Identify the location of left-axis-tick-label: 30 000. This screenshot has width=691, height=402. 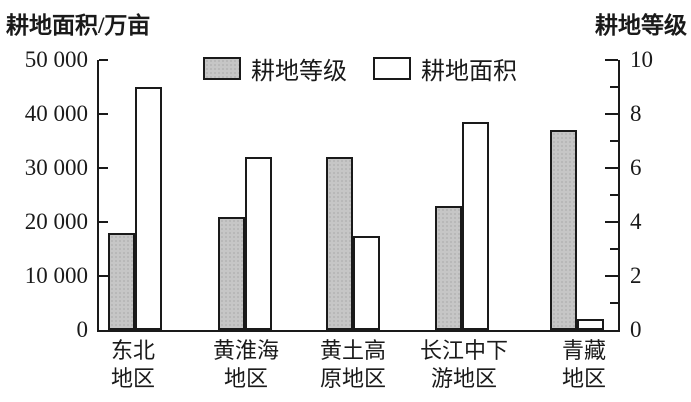
(56, 167).